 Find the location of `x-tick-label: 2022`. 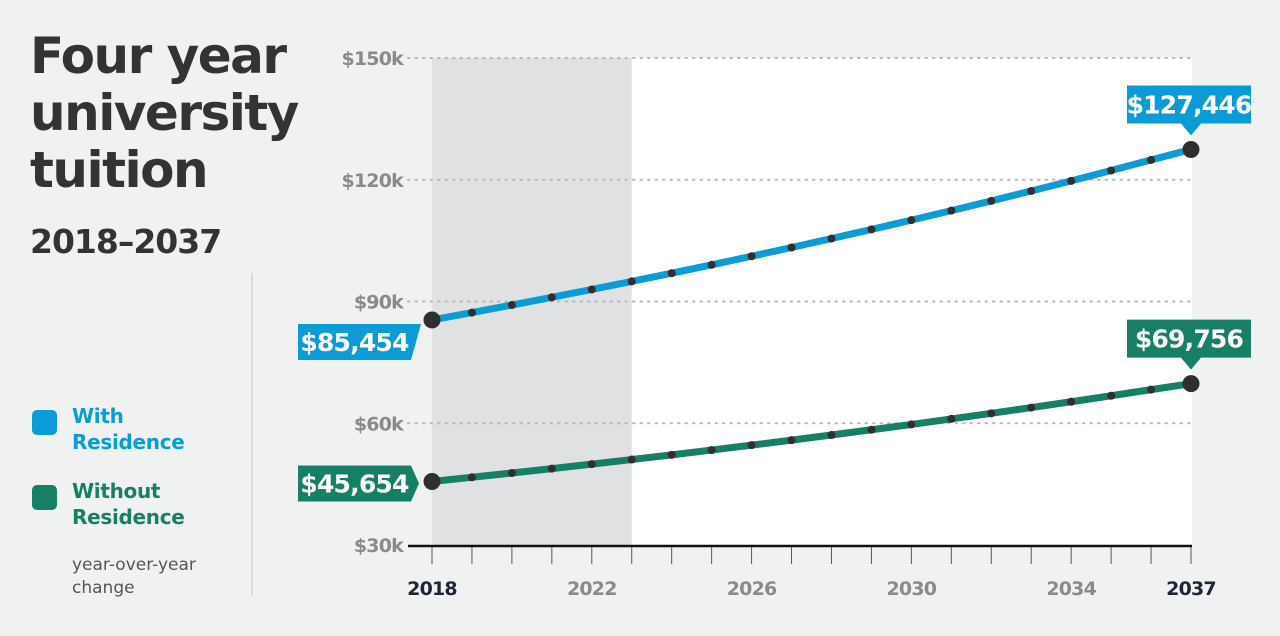

x-tick-label: 2022 is located at coordinates (592, 589).